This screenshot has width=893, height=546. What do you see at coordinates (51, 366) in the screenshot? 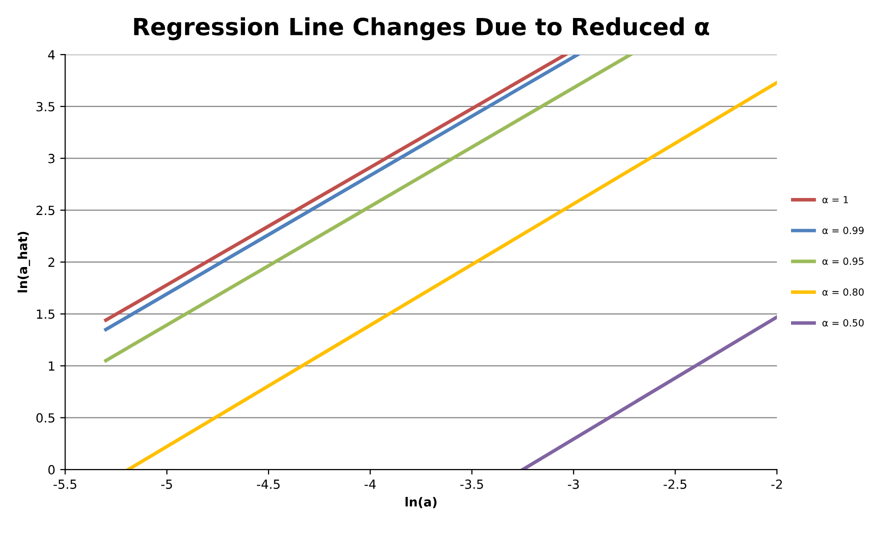
I see `y-tick-label: 1` at bounding box center [51, 366].